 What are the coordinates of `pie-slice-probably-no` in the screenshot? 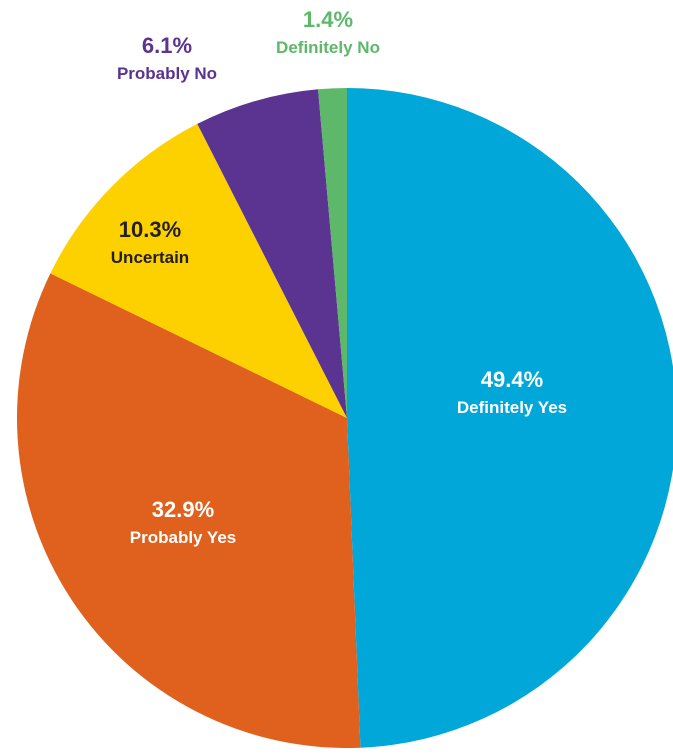 It's located at (272, 253).